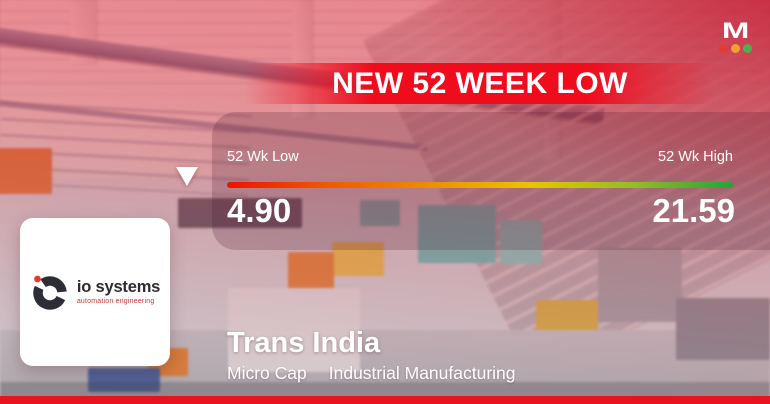 The image size is (770, 404). Describe the element at coordinates (481, 211) in the screenshot. I see `range-values: 4.90 21.59` at that location.